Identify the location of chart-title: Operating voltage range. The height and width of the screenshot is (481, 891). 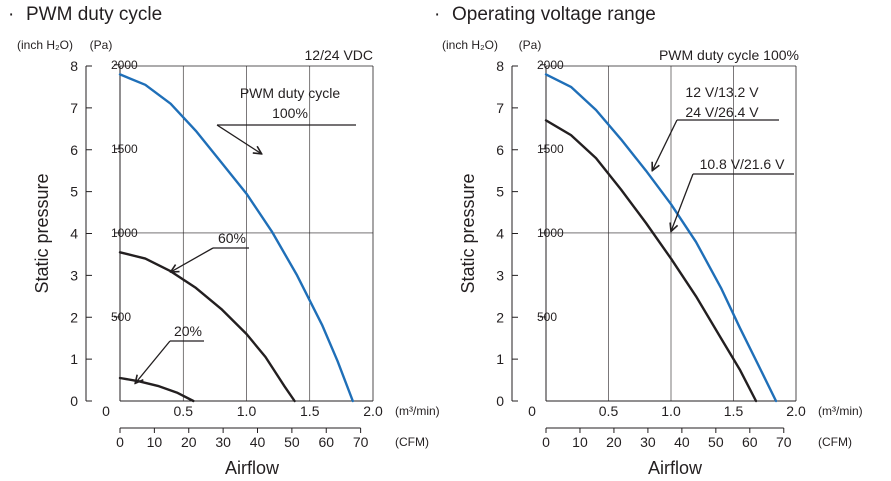
(554, 14).